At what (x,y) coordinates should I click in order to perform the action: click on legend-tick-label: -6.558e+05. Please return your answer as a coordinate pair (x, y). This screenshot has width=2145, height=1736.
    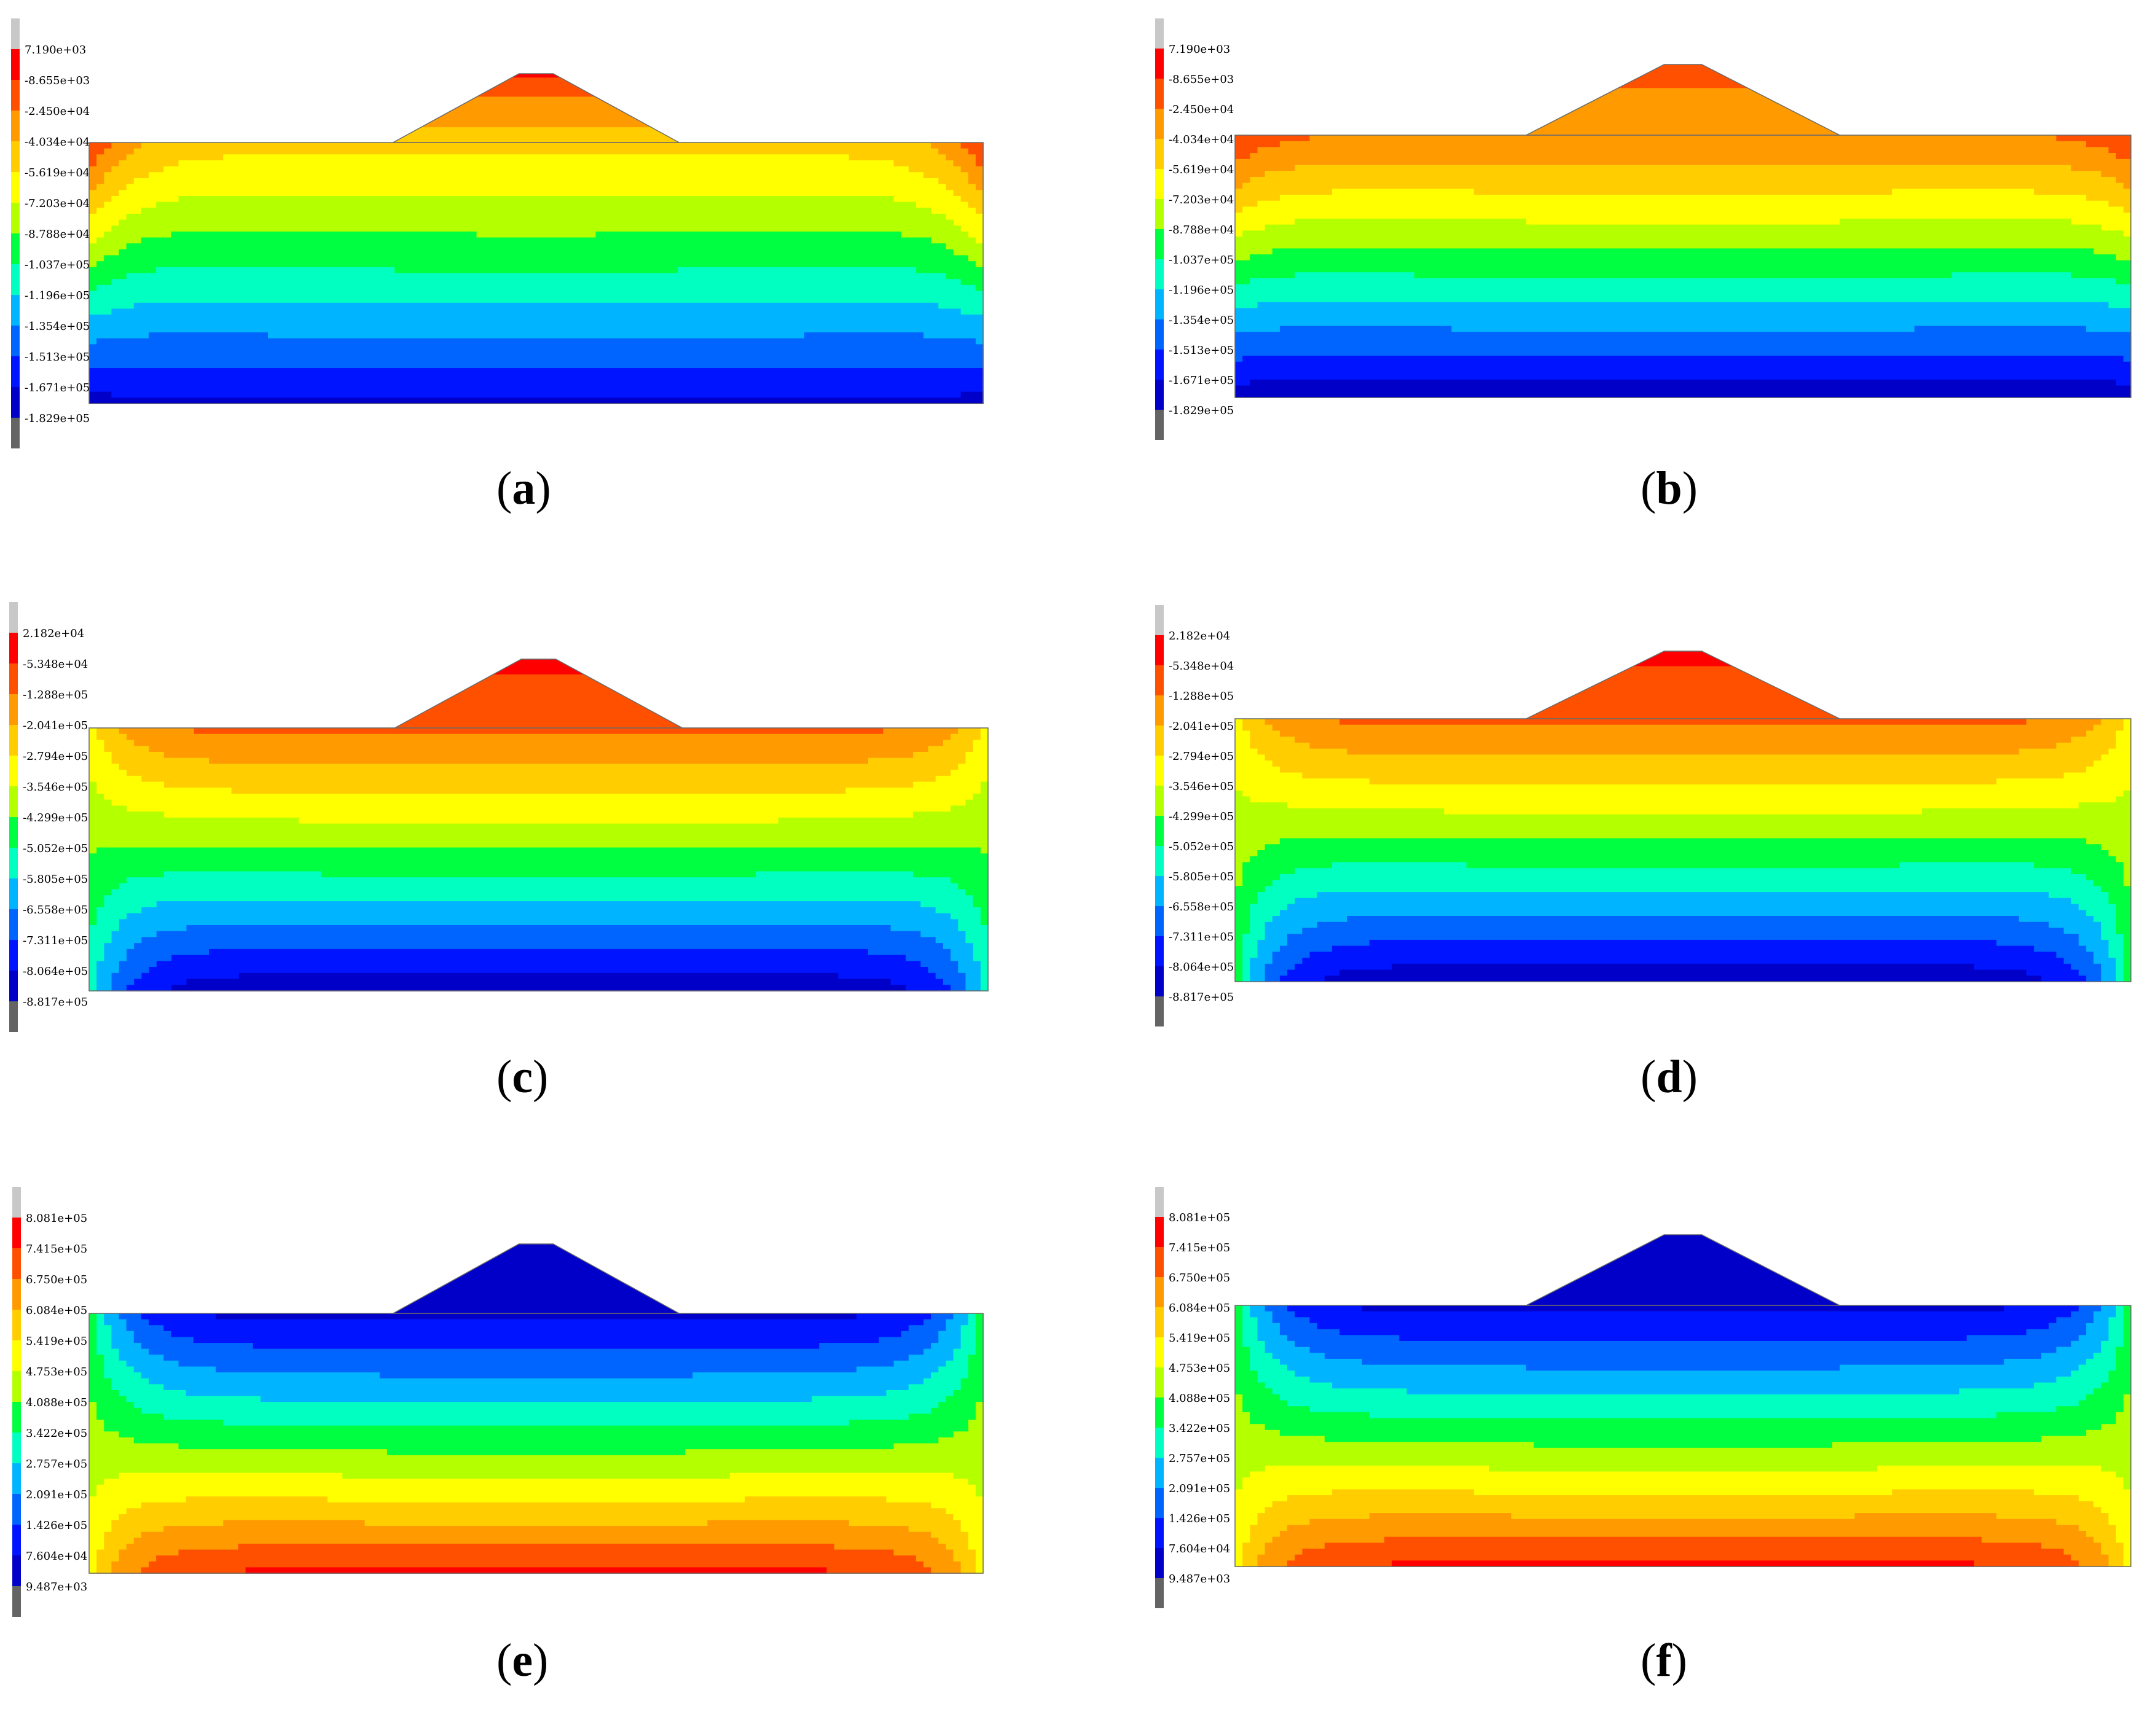
    Looking at the image, I should click on (55, 910).